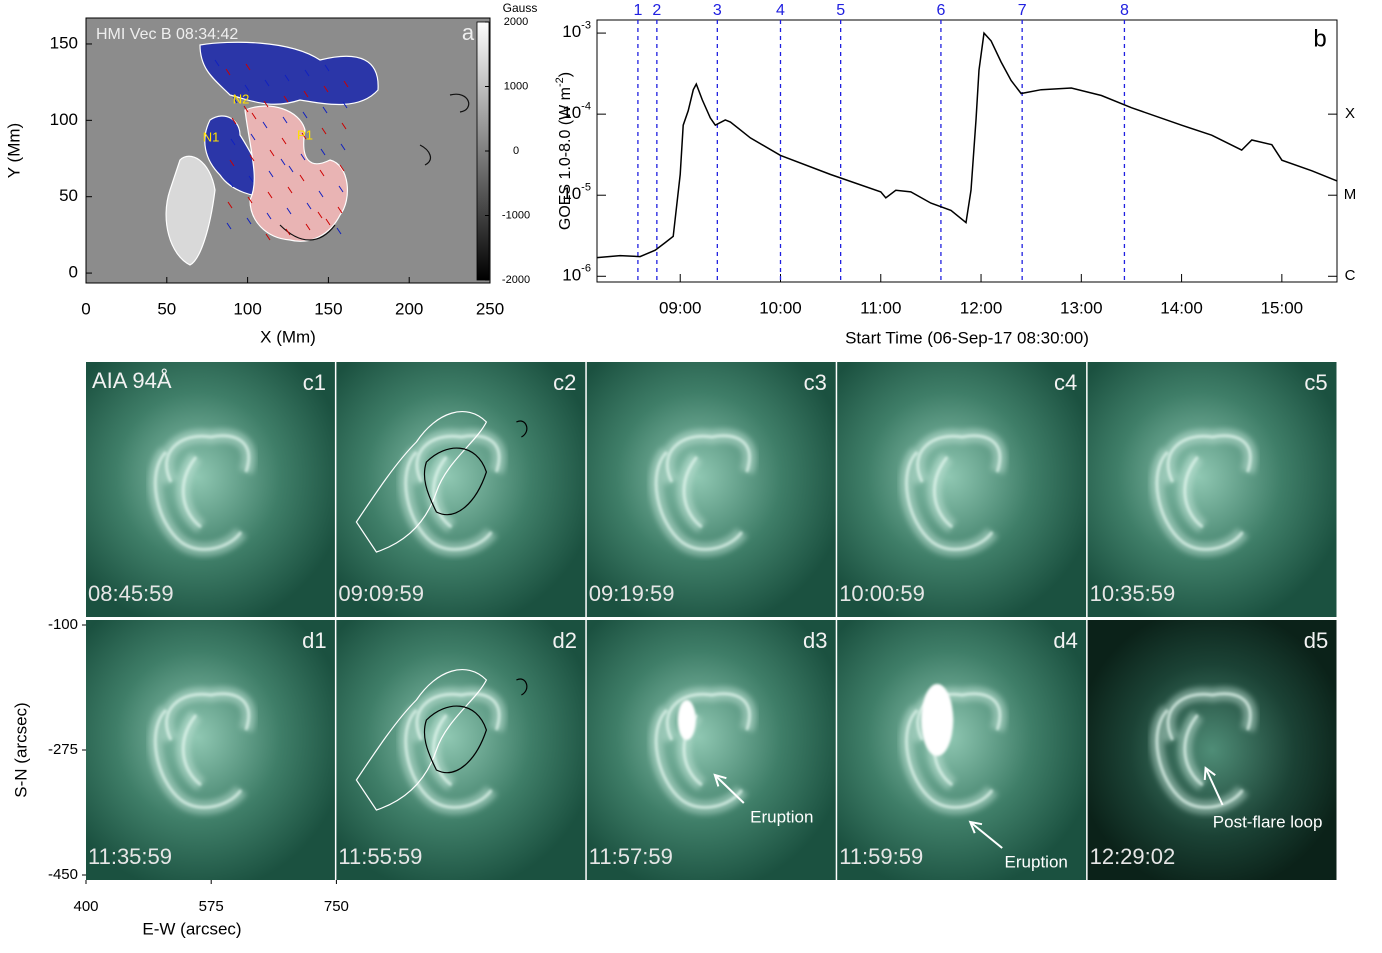 The height and width of the screenshot is (953, 1382). What do you see at coordinates (241, 98) in the screenshot?
I see `region-label: N2` at bounding box center [241, 98].